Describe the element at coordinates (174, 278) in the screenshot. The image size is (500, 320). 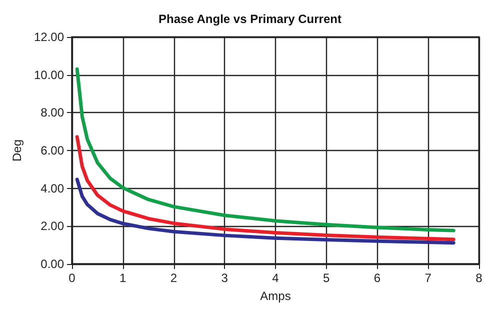
I see `x-tick-label: 2` at that location.